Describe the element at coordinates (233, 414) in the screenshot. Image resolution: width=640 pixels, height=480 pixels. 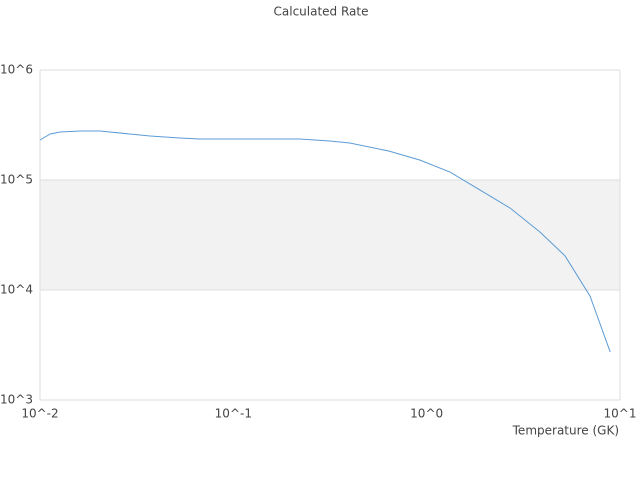
I see `x-tick-label: 10^-1` at that location.